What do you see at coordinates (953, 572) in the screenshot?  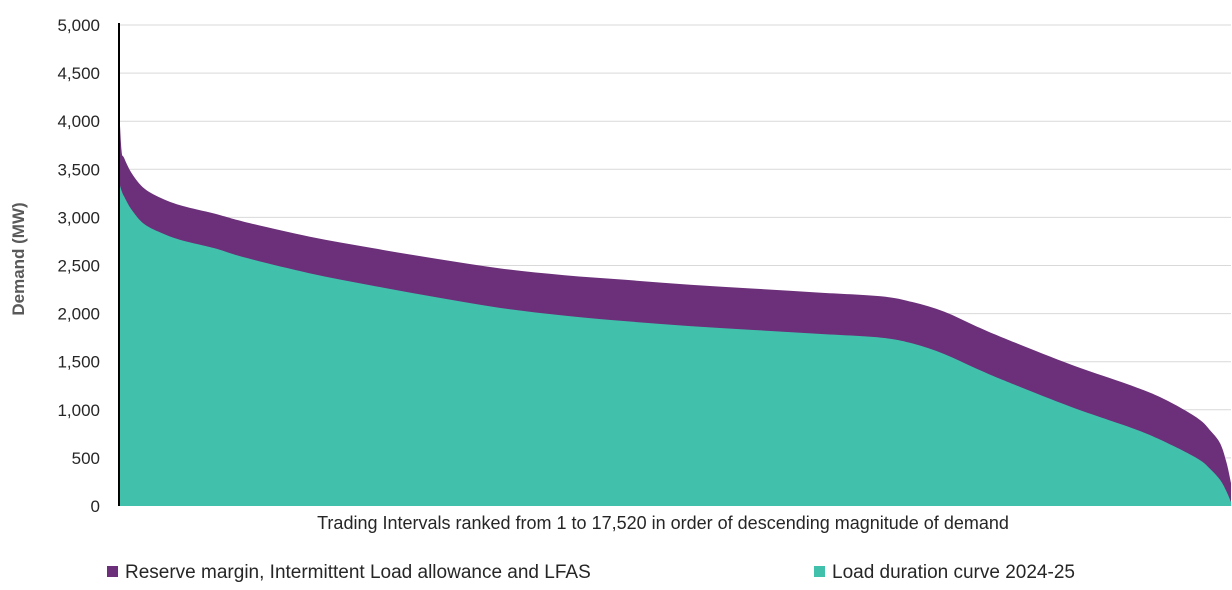 I see `legend-label-load-duration: Load duration curve 2024-25` at bounding box center [953, 572].